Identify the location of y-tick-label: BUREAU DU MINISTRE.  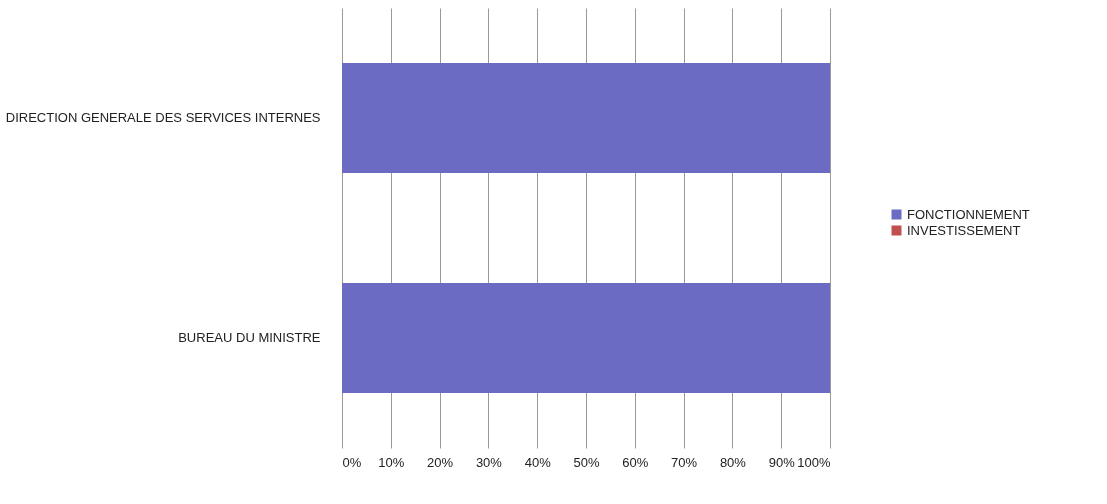
(249, 337).